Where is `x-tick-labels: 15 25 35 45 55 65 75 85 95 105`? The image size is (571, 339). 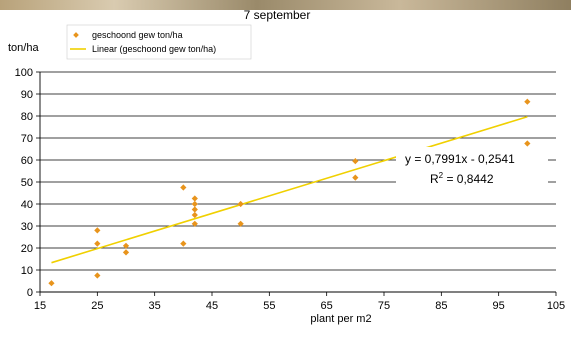
x-tick-labels: 15 25 35 45 55 65 75 85 95 105 is located at coordinates (299, 306).